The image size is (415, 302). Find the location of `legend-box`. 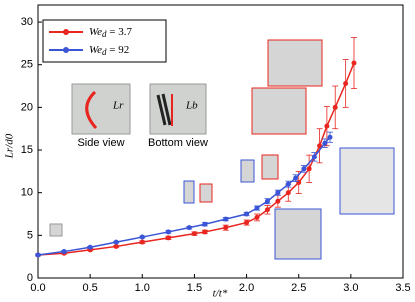

legend-box is located at coordinates (104, 41).